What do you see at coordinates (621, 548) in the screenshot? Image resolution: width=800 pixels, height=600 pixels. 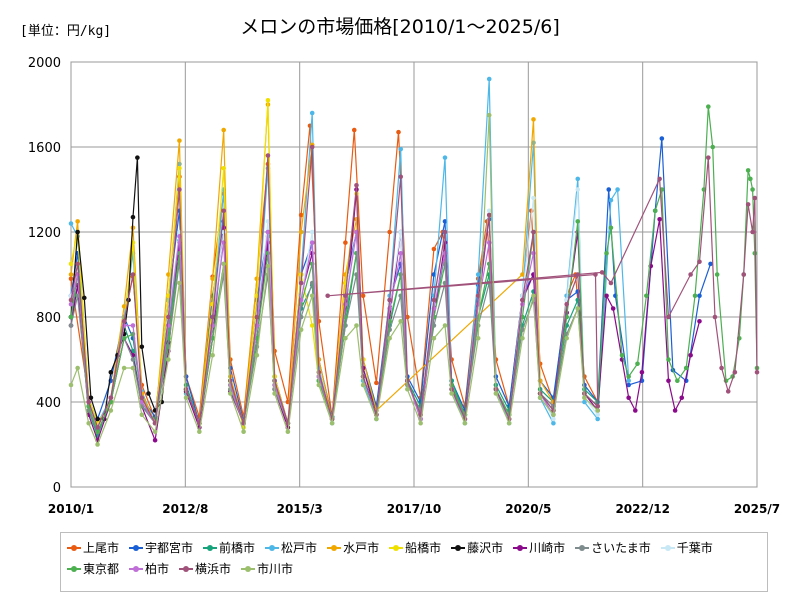 I see `legend-label: さいたま市` at bounding box center [621, 548].